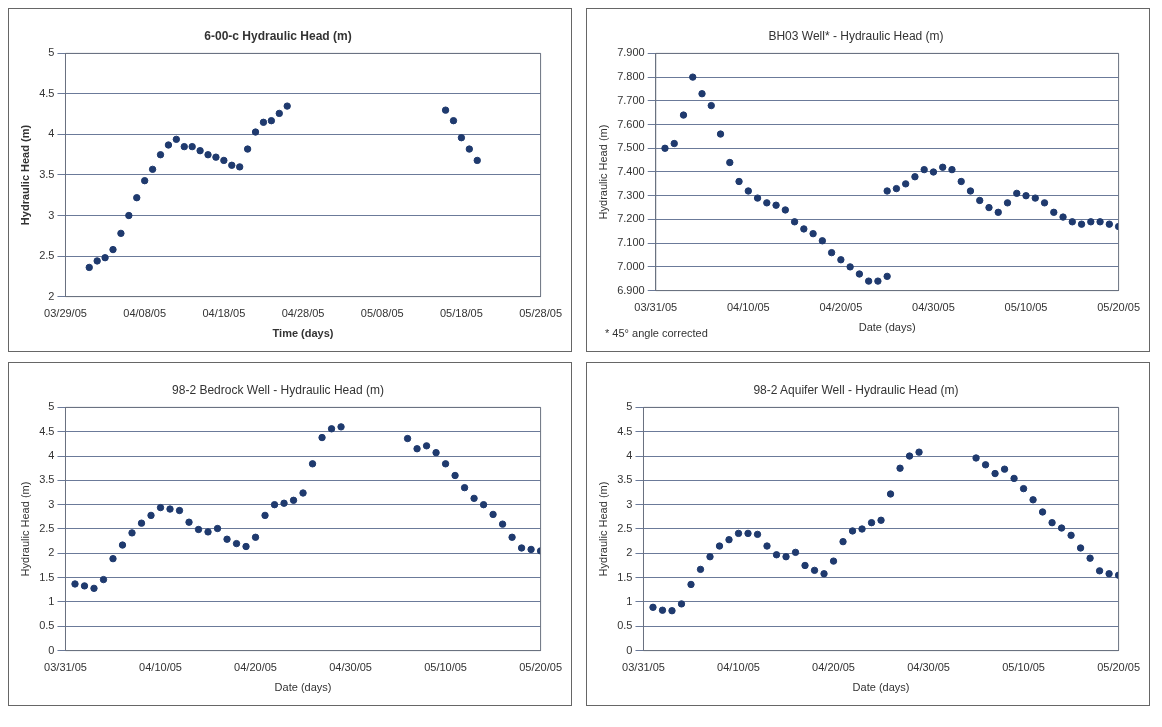  What do you see at coordinates (1026, 307) in the screenshot?
I see `x-tick-label: 05/10/05` at bounding box center [1026, 307].